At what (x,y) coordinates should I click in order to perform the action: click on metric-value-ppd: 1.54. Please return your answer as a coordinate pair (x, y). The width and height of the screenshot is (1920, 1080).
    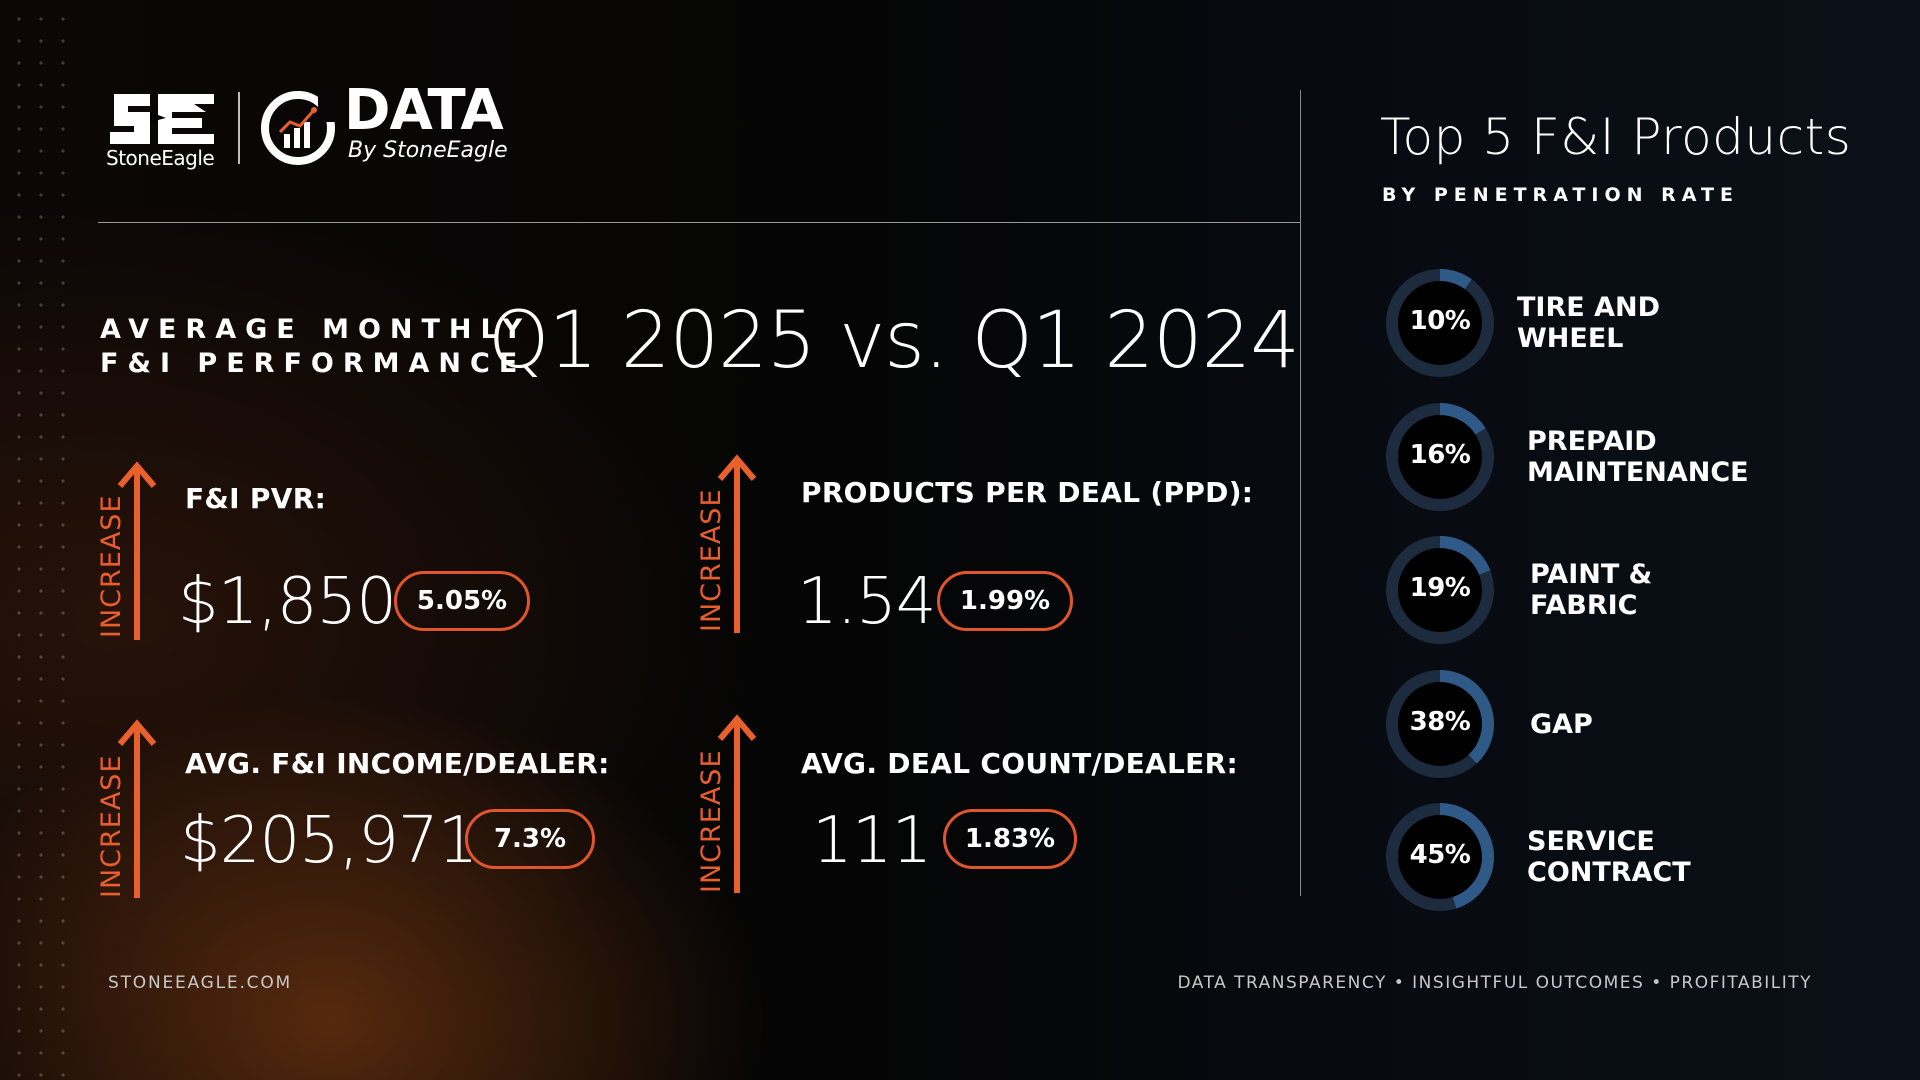
    Looking at the image, I should click on (866, 602).